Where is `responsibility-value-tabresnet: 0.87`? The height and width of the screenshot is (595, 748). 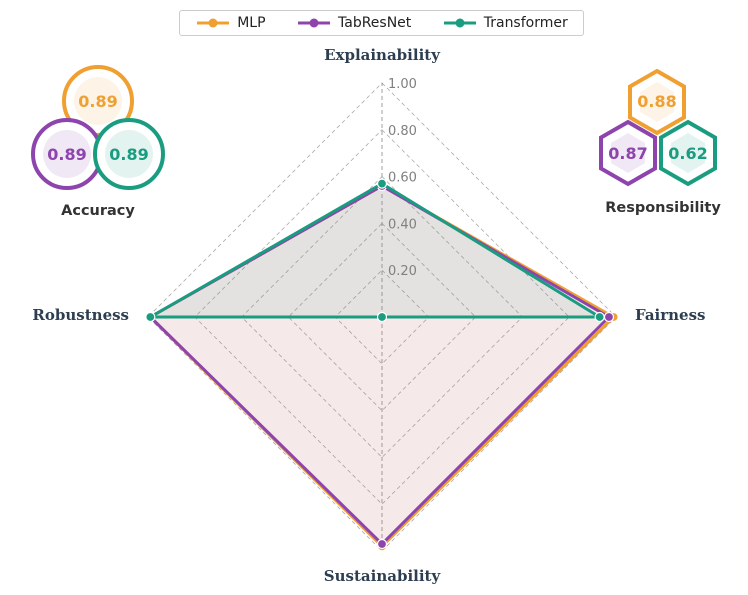
responsibility-value-tabresnet: 0.87 is located at coordinates (627, 153).